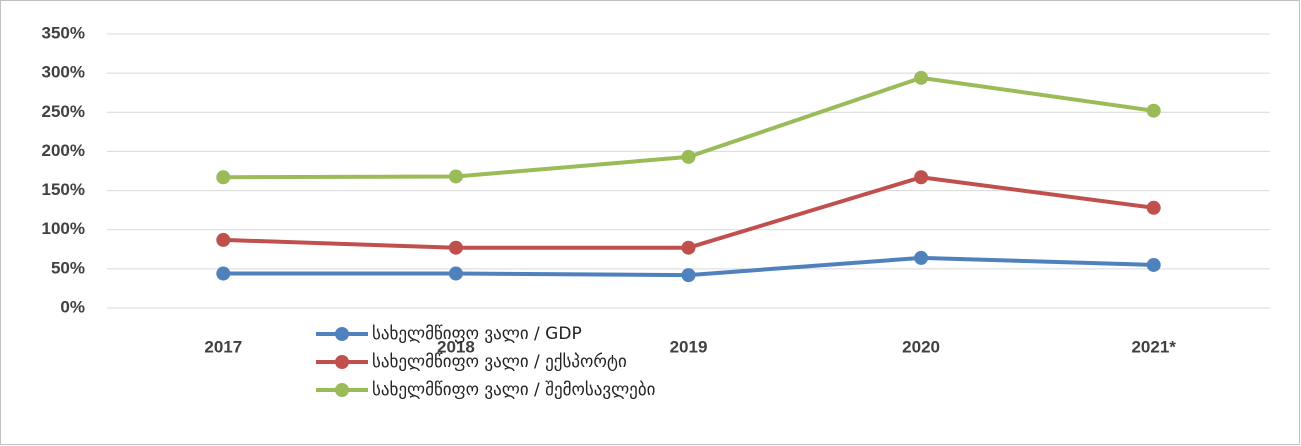 This screenshot has height=446, width=1301. I want to click on y-tick-label: 0%, so click(72, 306).